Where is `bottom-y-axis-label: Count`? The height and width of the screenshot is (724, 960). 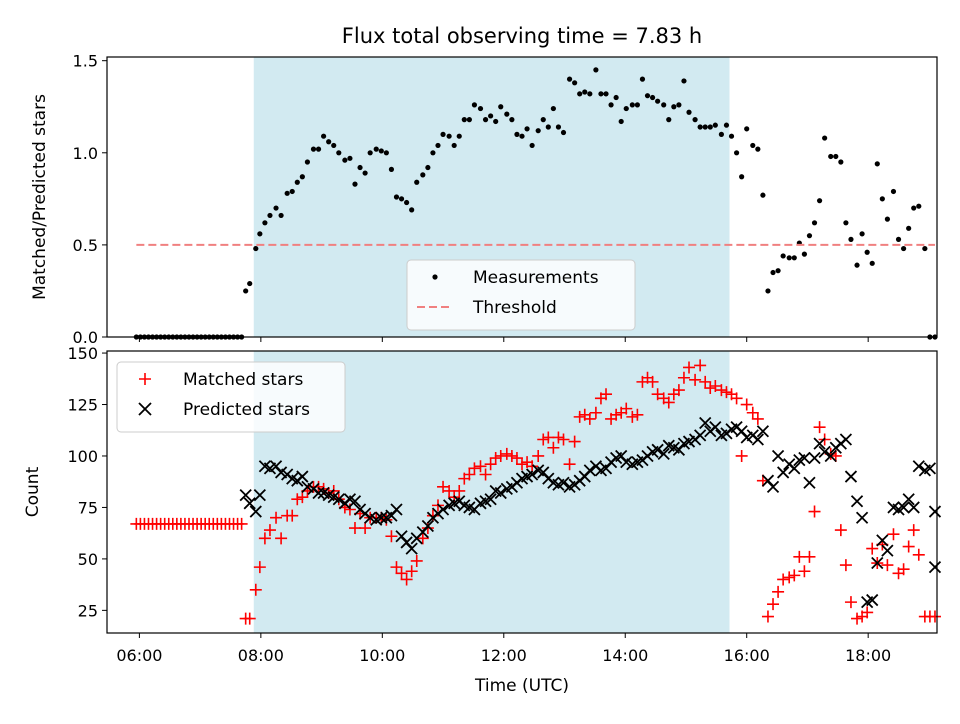
bottom-y-axis-label: Count is located at coordinates (33, 491).